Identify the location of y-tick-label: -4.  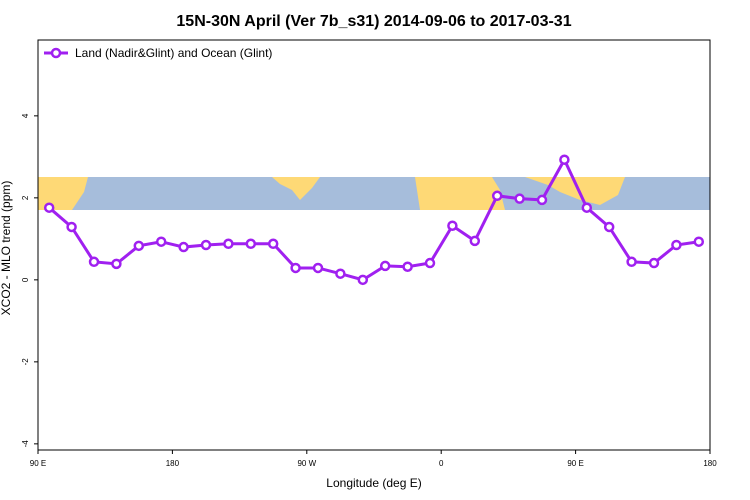
(25, 444).